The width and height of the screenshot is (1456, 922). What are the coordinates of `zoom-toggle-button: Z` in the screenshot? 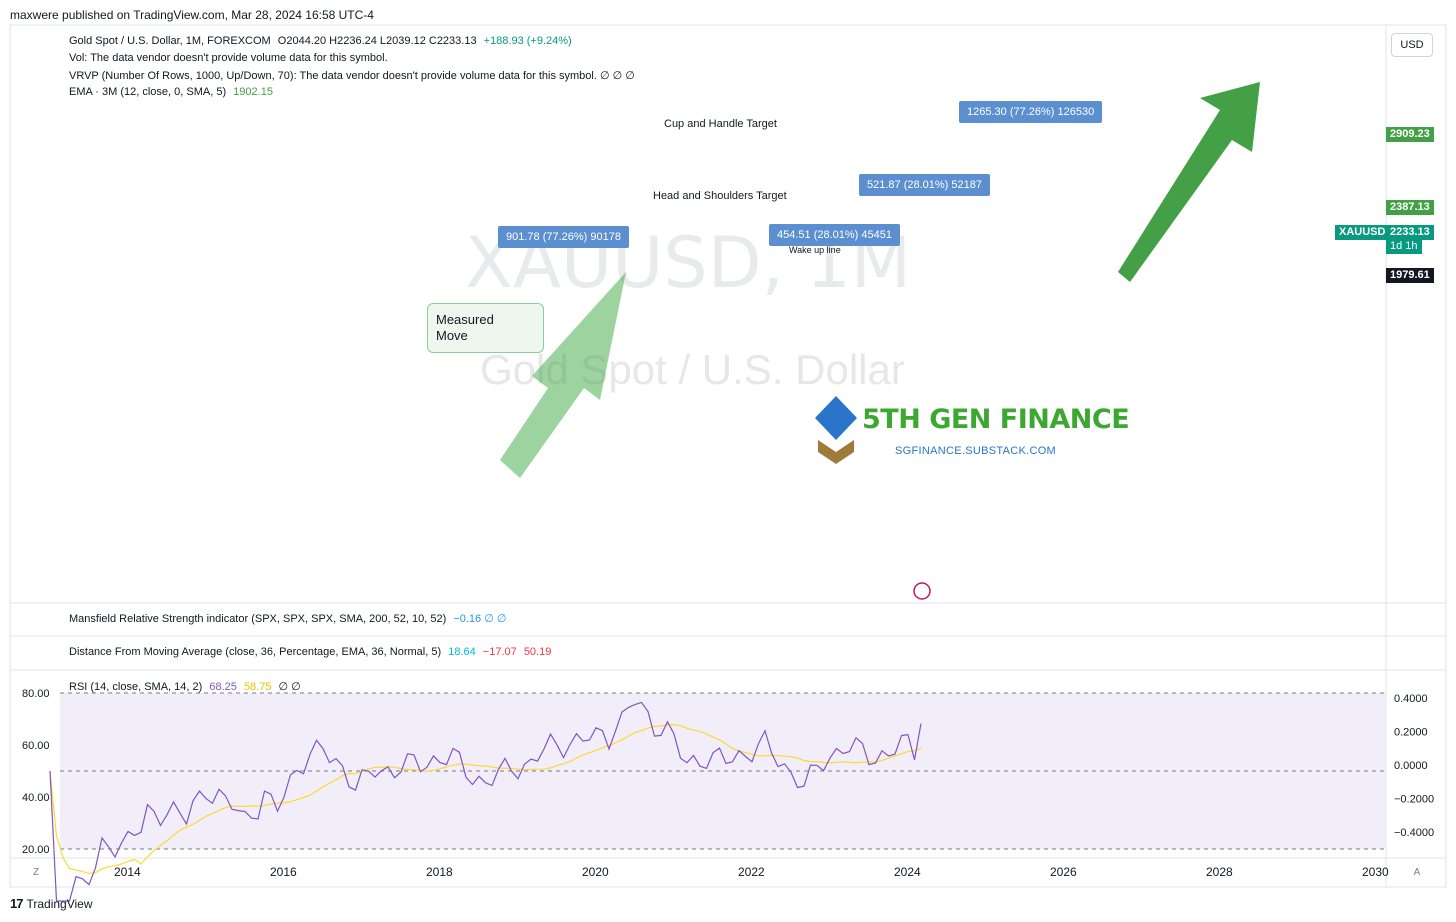 It's located at (36, 874).